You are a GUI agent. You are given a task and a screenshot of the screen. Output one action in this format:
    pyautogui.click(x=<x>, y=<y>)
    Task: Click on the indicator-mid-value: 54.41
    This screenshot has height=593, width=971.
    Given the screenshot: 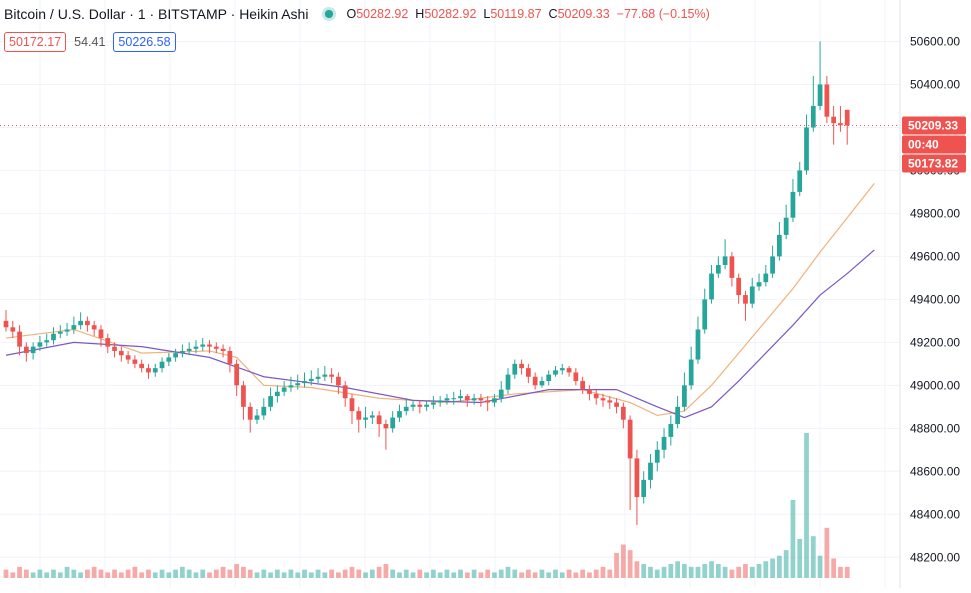 What is the action you would take?
    pyautogui.click(x=90, y=42)
    